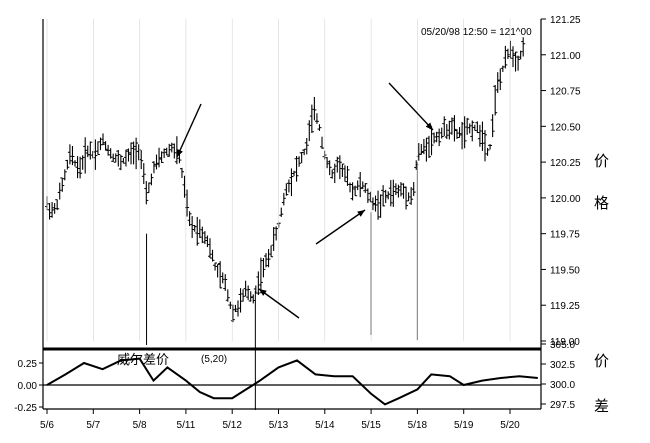 The image size is (650, 443). I want to click on indicator-left-tick-label: 0.00, so click(28, 386).